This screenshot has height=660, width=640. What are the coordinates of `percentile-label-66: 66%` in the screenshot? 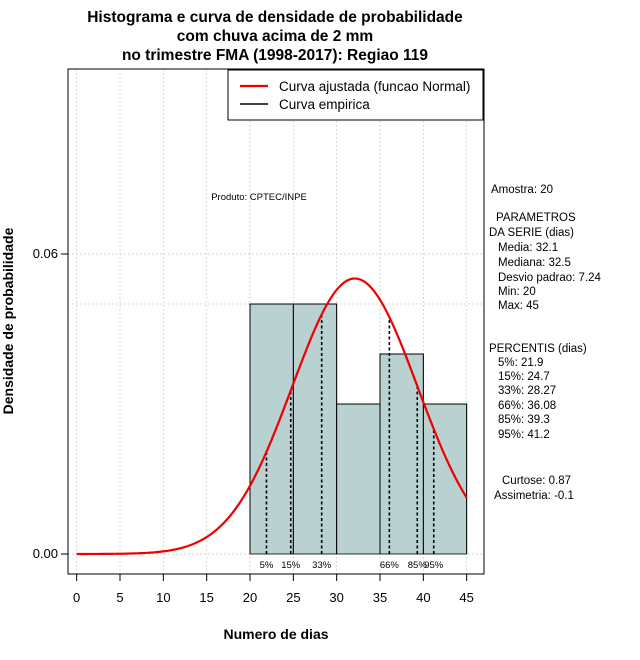 It's located at (390, 565).